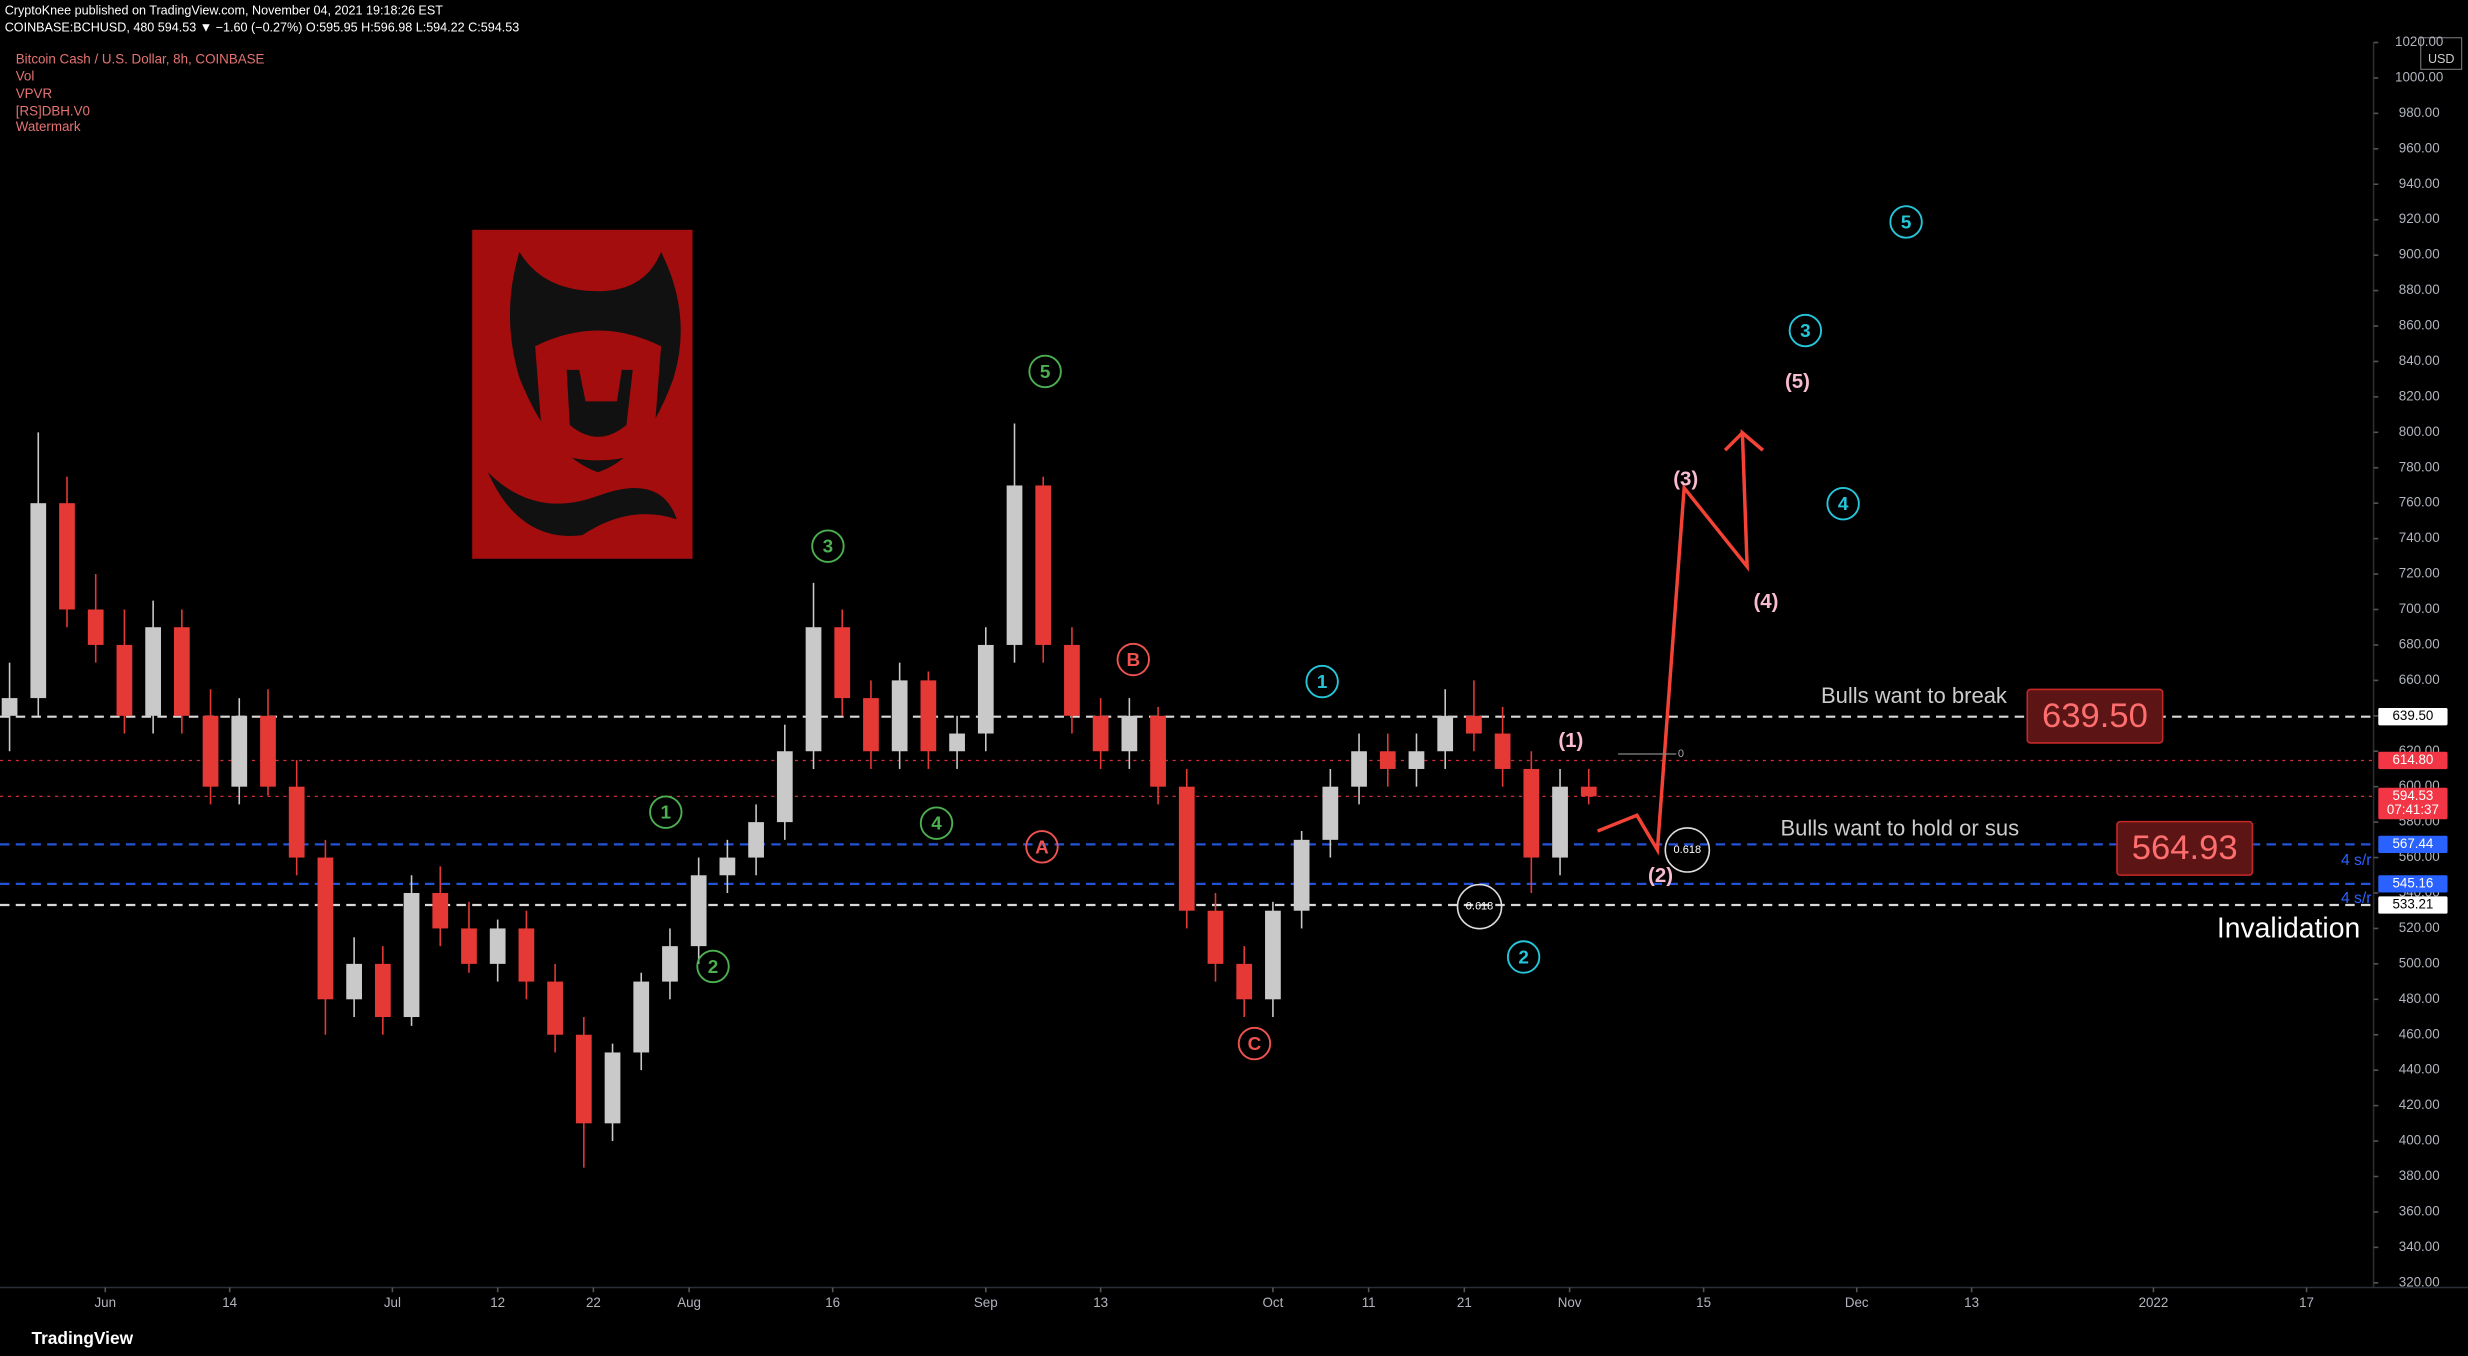 This screenshot has height=1356, width=2468. I want to click on annotation: Bulls want to break, so click(1914, 695).